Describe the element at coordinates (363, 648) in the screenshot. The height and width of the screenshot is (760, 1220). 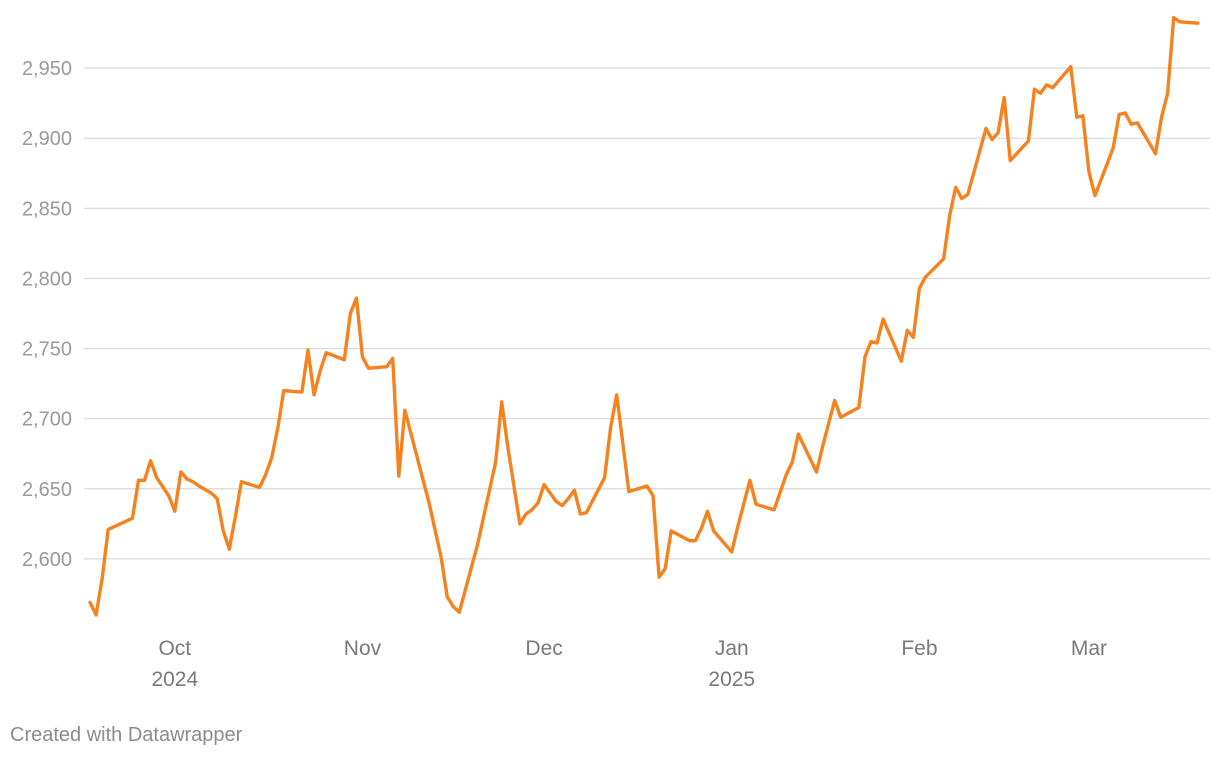
I see `x-tick-label: Nov` at that location.